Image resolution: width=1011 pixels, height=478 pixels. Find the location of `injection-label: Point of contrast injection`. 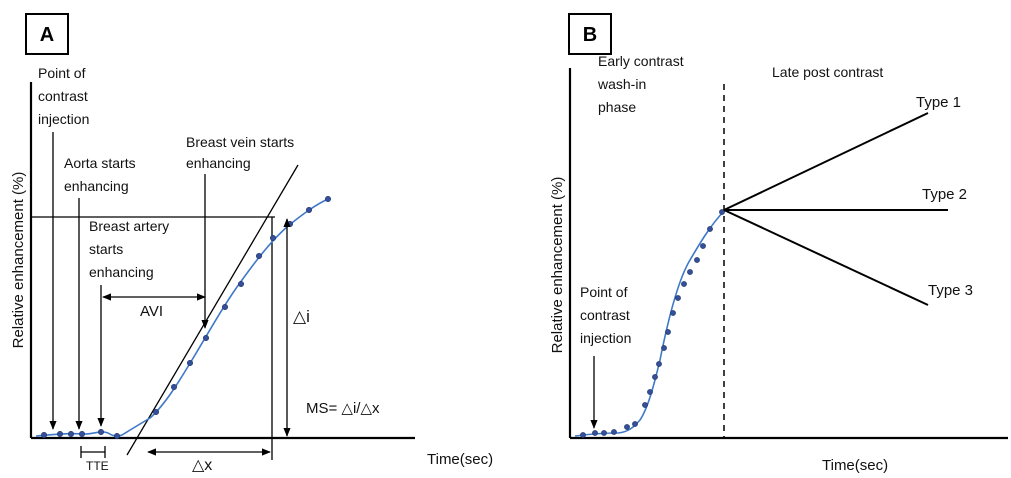

injection-label: Point of contrast injection is located at coordinates (65, 96).